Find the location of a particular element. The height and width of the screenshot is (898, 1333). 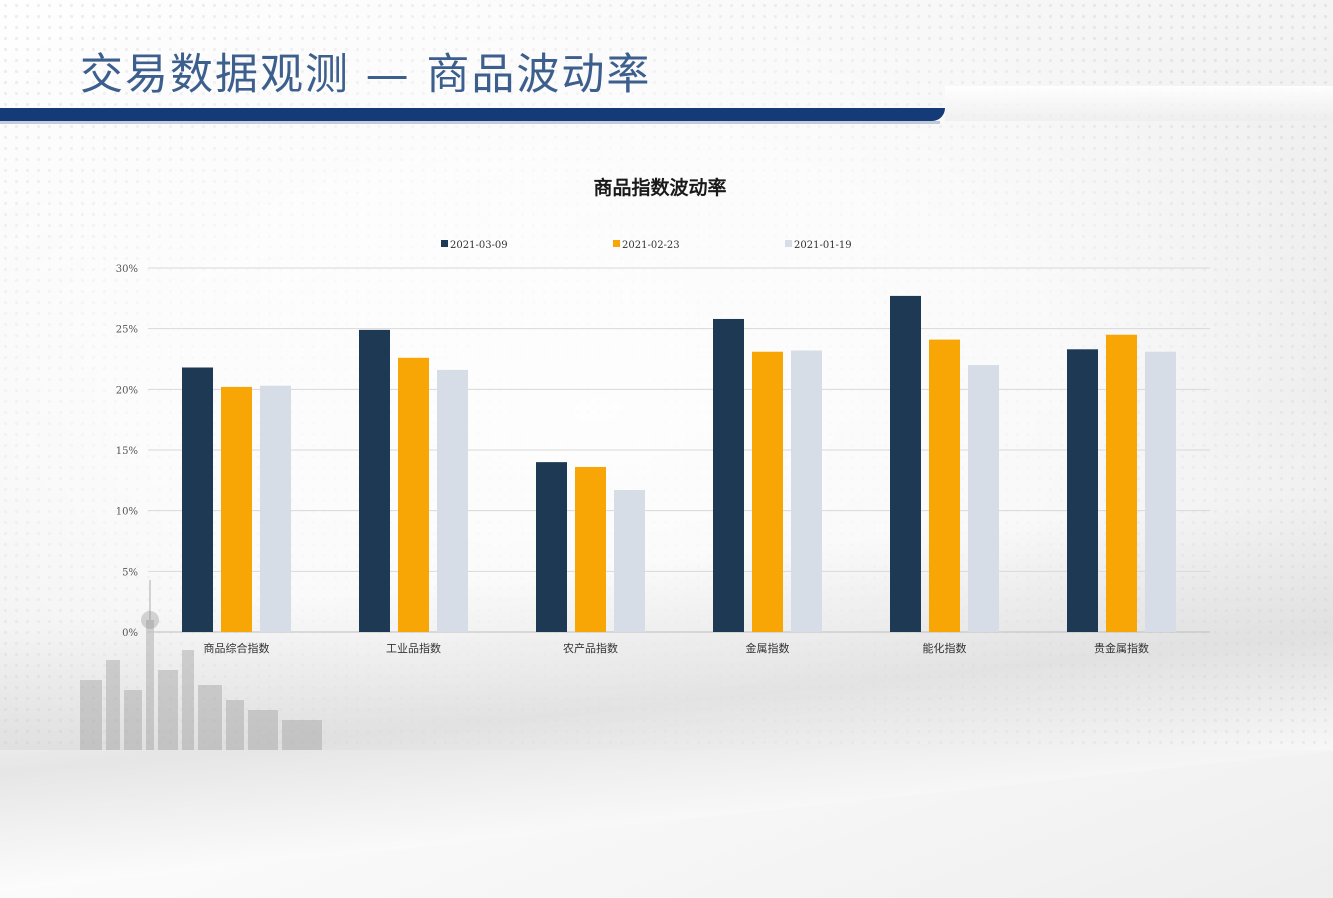

x-category-label: 农产品指数 is located at coordinates (590, 648).